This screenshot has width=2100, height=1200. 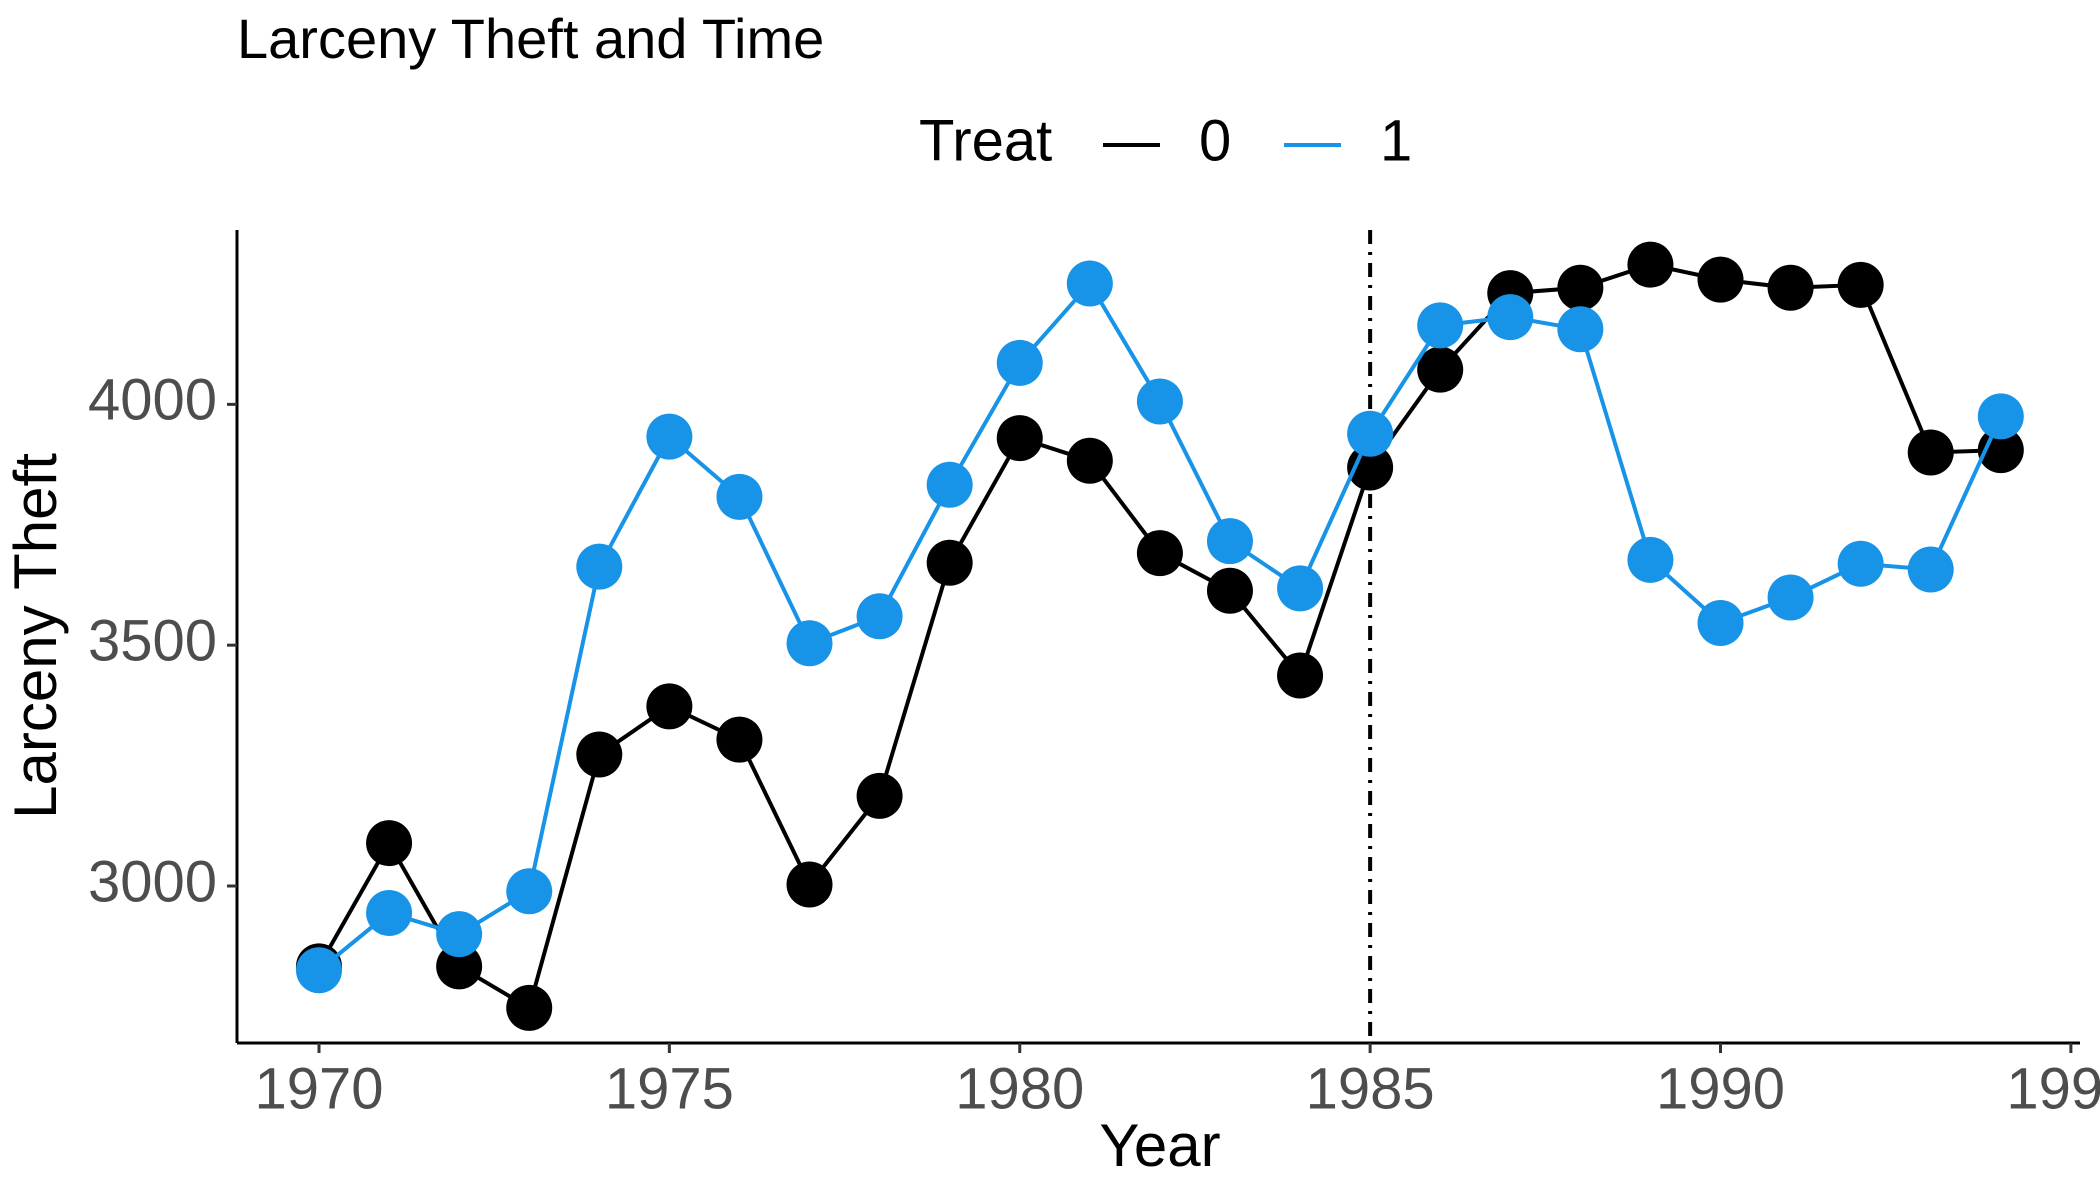 I want to click on x-tick-label: 1995, so click(x=2053, y=1088).